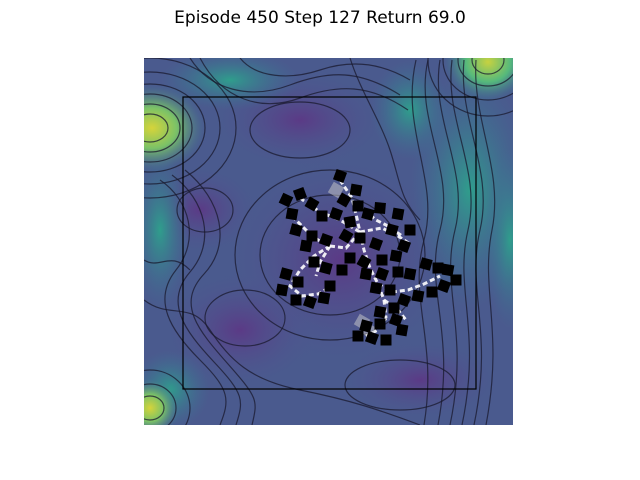  What do you see at coordinates (320, 18) in the screenshot?
I see `episode-title: Episode 450 Step 127 Return 69.0` at bounding box center [320, 18].